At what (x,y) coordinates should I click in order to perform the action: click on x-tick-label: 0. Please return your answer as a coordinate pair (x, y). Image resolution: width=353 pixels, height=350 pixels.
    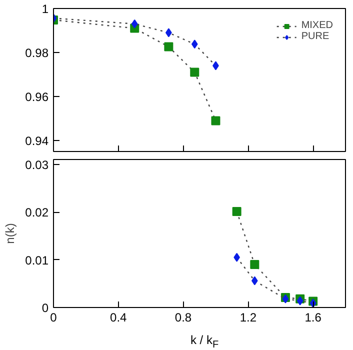
    Looking at the image, I should click on (54, 317).